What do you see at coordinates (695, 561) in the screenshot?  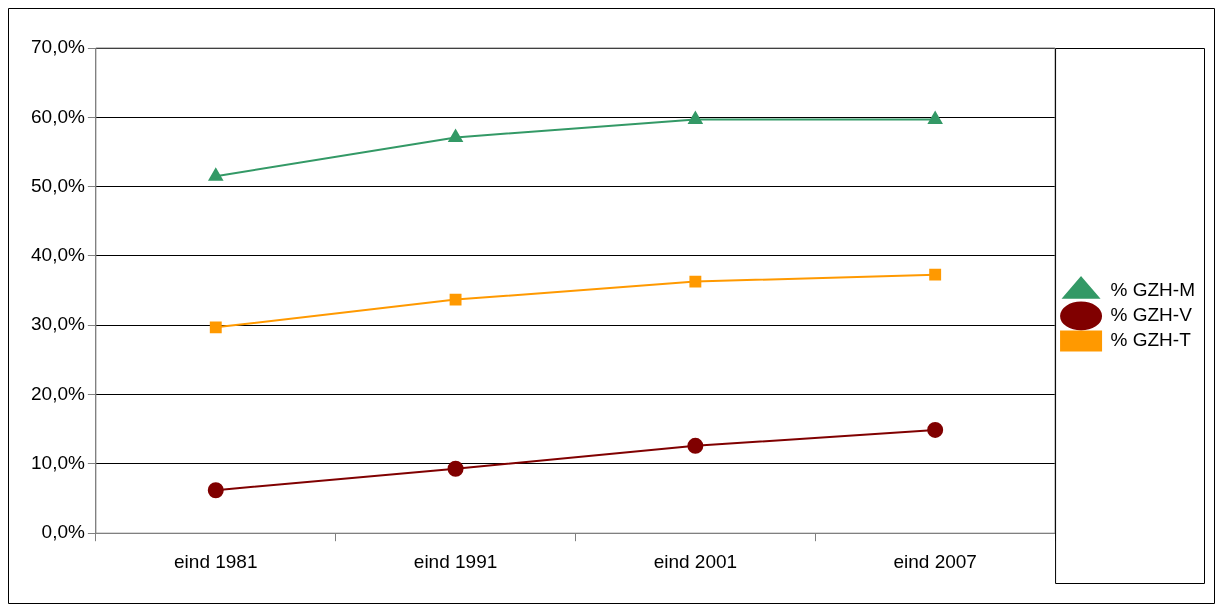 I see `x-tick-label: eind 2001` at bounding box center [695, 561].